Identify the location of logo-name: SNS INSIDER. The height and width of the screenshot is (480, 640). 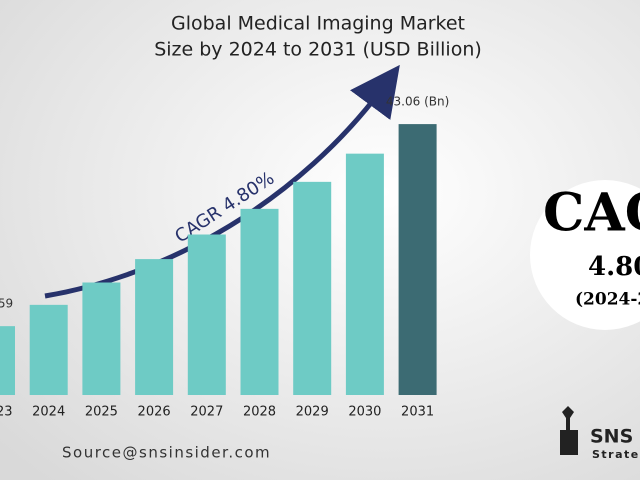
(615, 437).